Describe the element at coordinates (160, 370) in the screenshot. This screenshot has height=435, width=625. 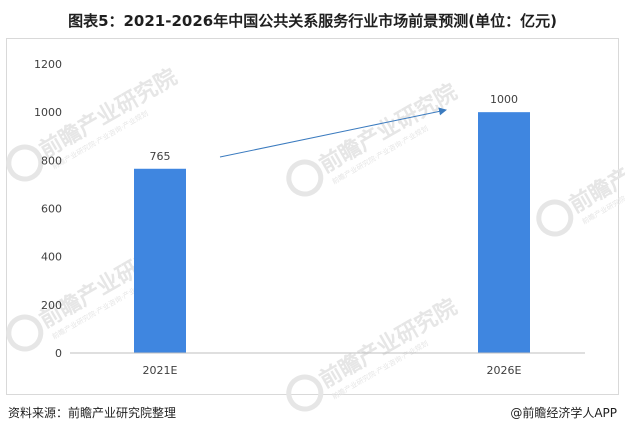
I see `x-tick-label: 2021E` at that location.